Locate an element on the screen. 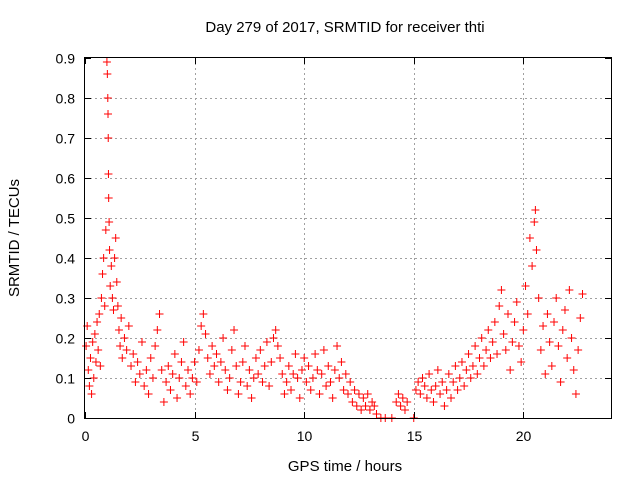  y-tick-label: 0.2 is located at coordinates (66, 339).